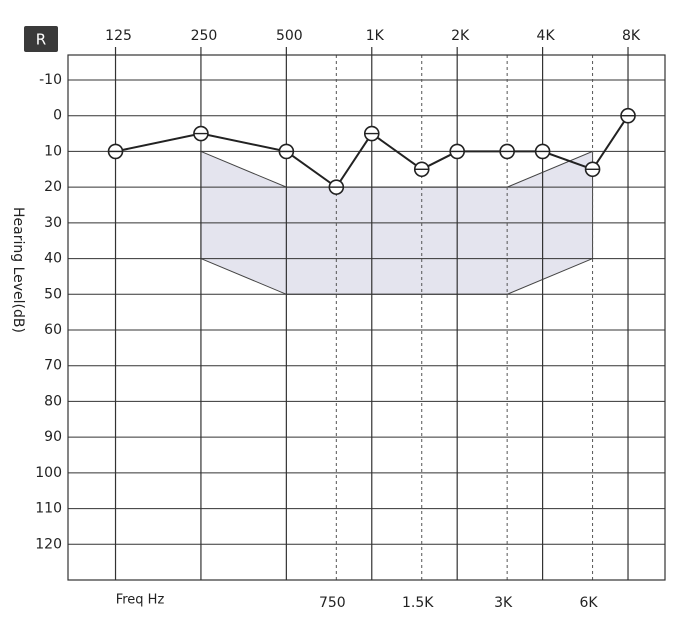 This screenshot has width=678, height=619. Describe the element at coordinates (546, 36) in the screenshot. I see `x-tick-label: 4K` at that location.